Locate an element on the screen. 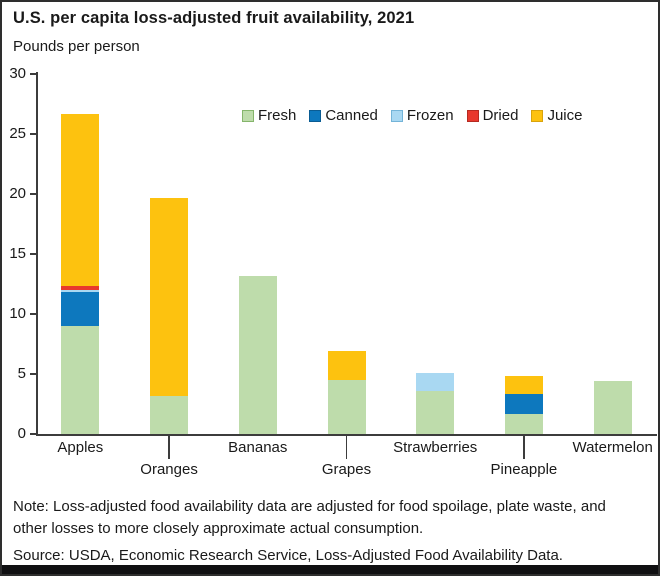 This screenshot has height=576, width=660. legend-label-fresh: Fresh is located at coordinates (277, 115).